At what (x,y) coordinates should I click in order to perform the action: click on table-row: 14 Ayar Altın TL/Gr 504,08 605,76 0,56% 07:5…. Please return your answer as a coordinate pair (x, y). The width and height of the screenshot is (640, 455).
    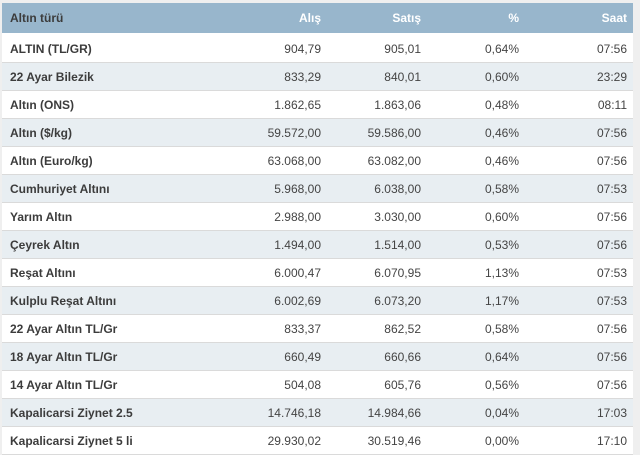
    Looking at the image, I should click on (317, 384).